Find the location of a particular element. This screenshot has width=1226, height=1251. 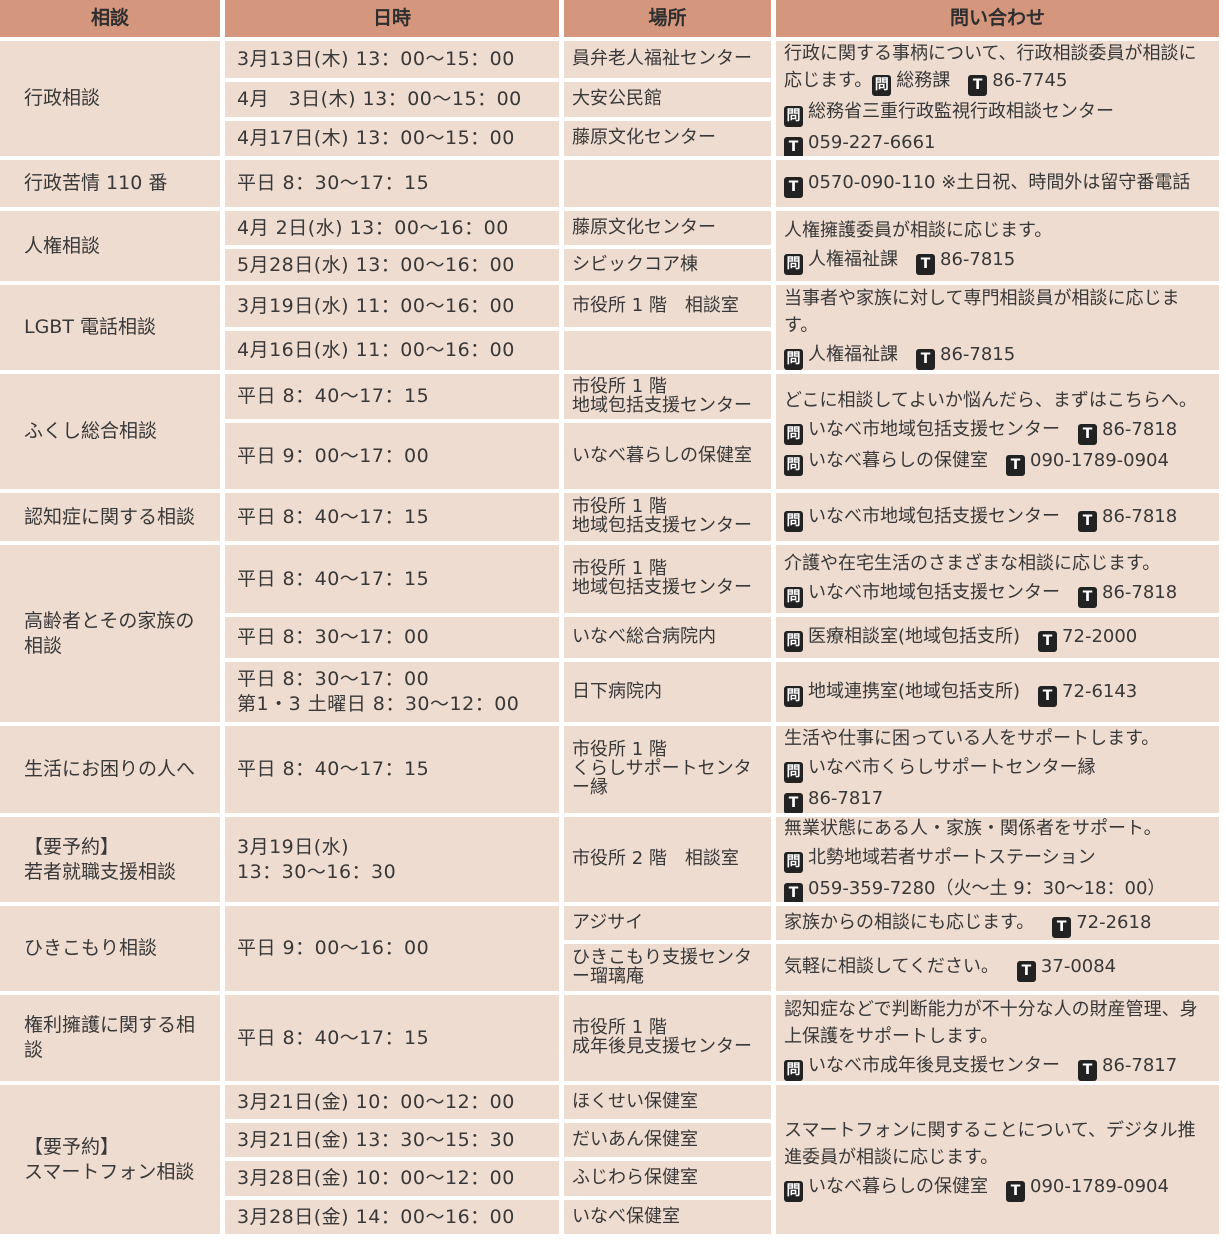

datetime-cell: 平日 8：30～17：00 第1・3 土曜日 8：30～12：00 is located at coordinates (392, 692).